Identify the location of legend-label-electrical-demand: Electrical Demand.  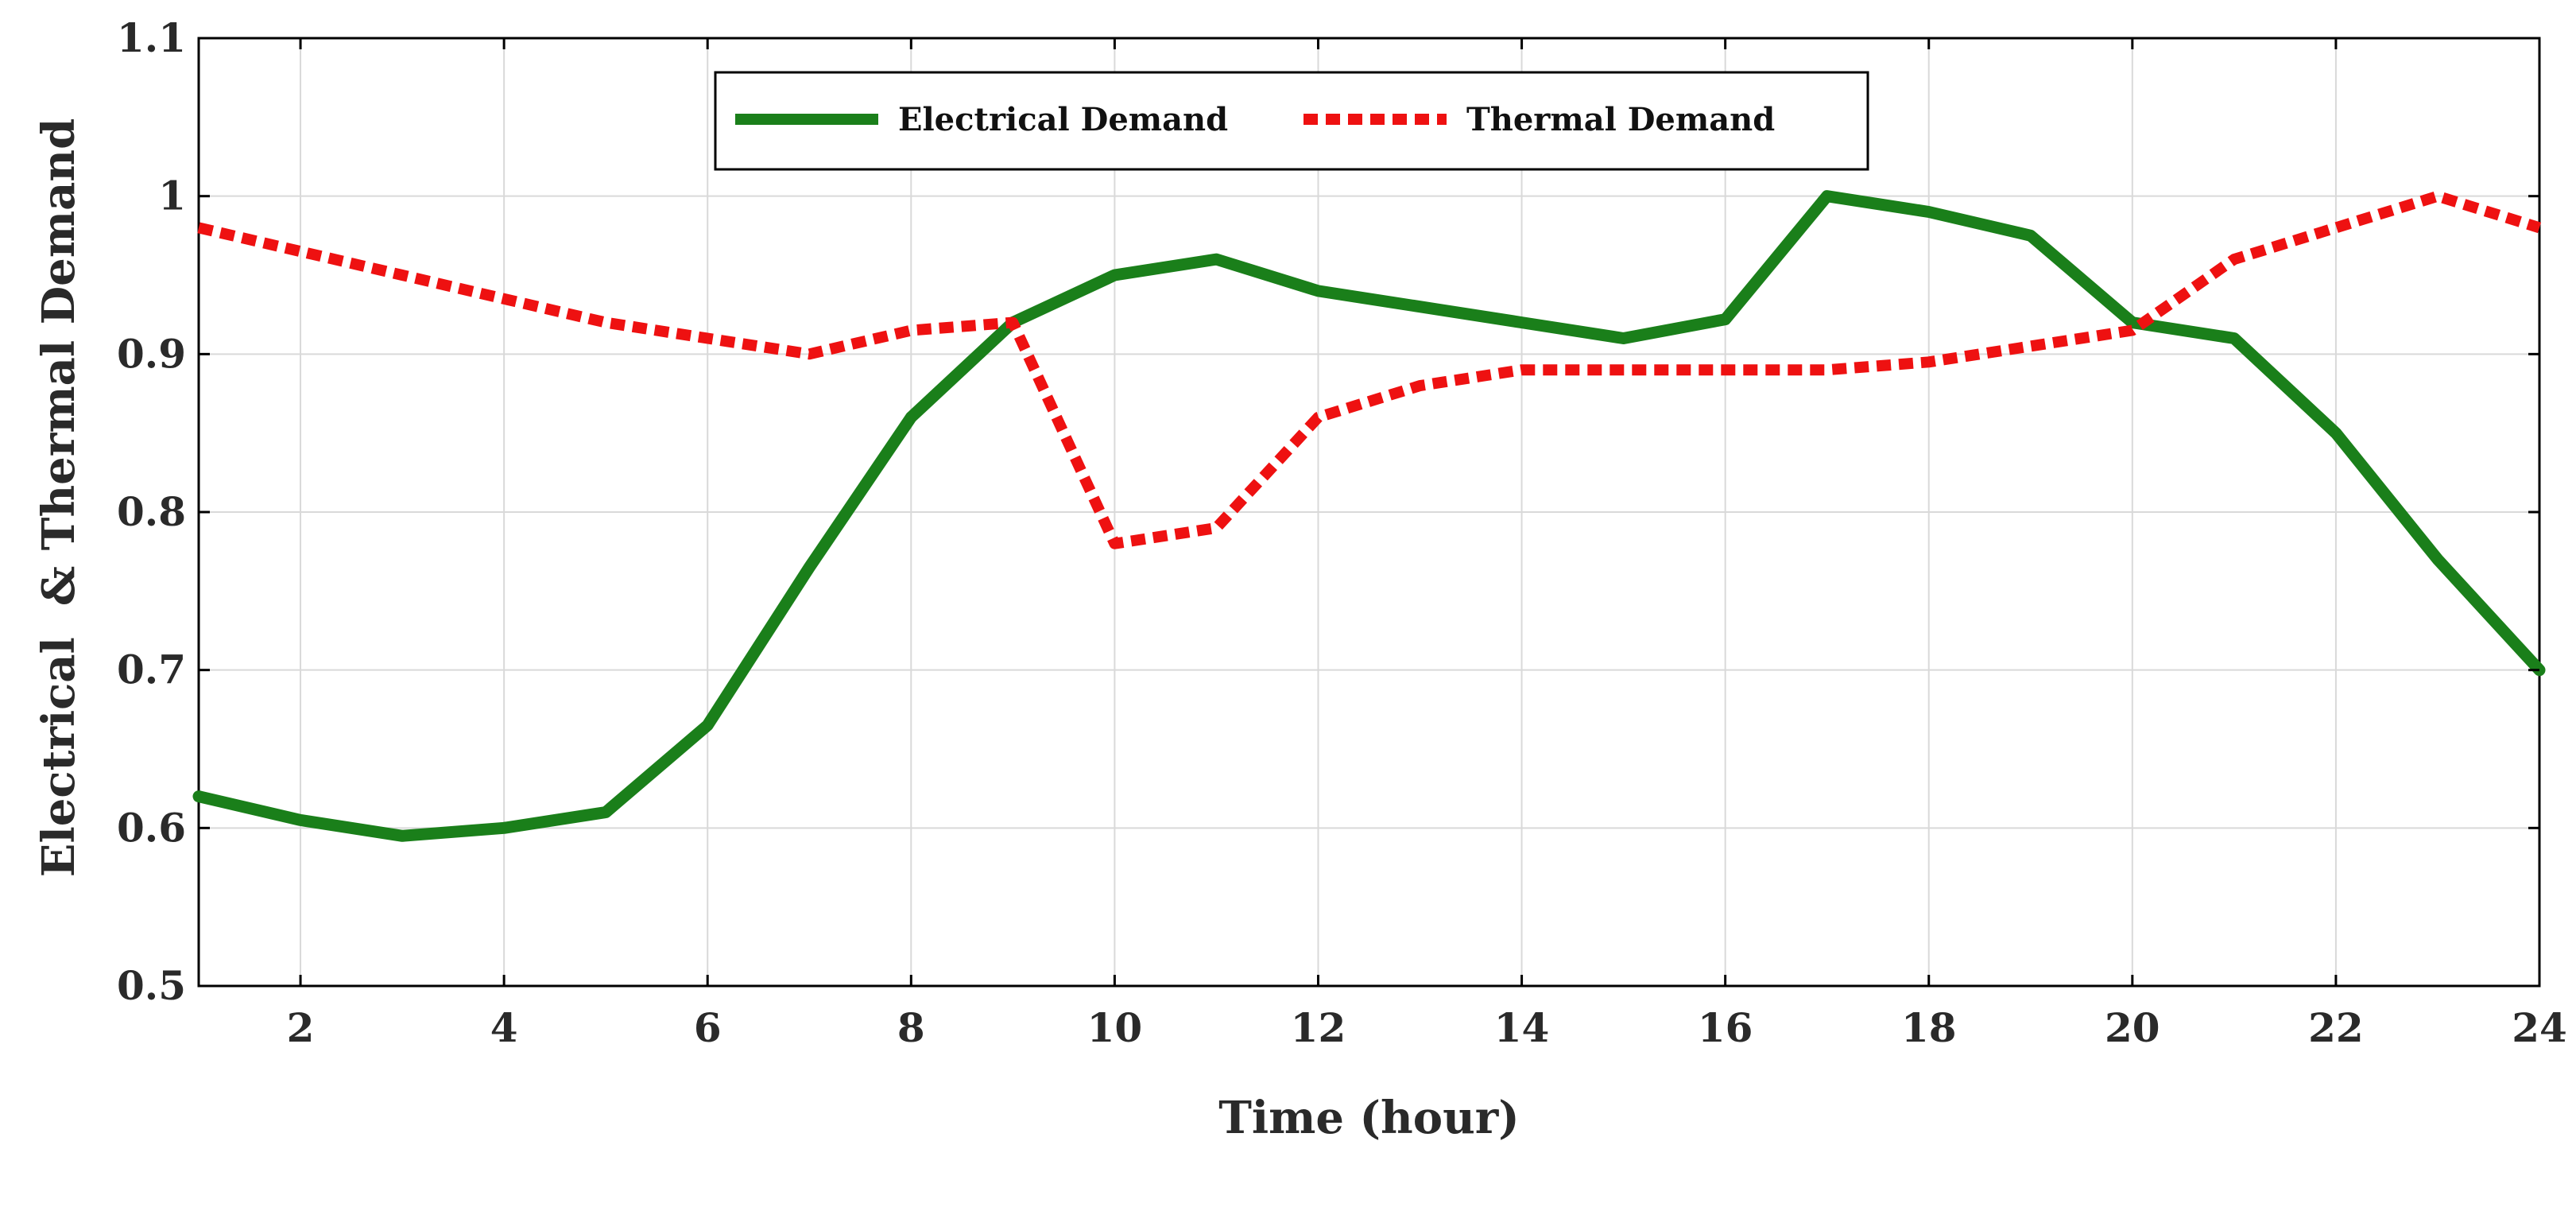
(1063, 119).